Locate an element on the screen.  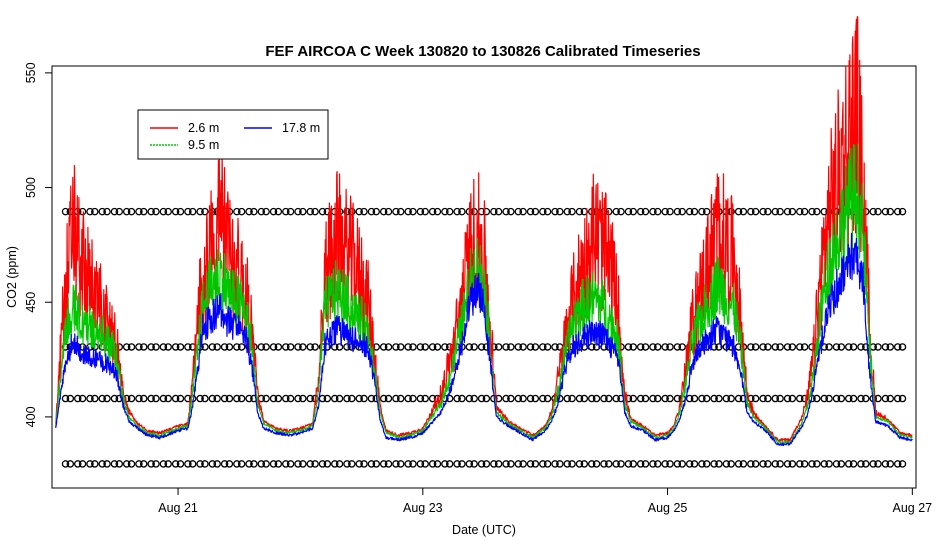
x-tick-label: Aug 23 is located at coordinates (423, 508).